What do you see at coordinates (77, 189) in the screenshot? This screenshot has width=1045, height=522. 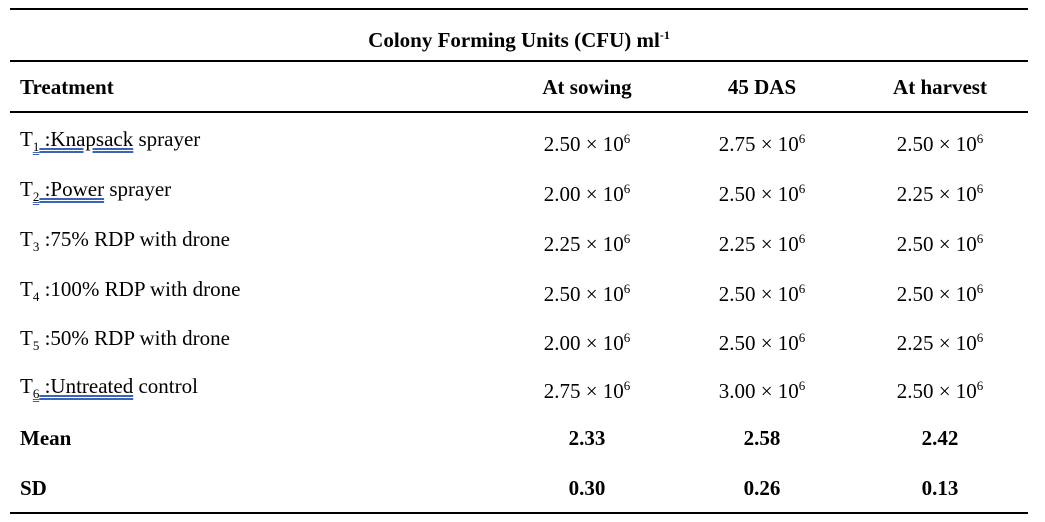 I see `treatment-name-underlined: Power` at bounding box center [77, 189].